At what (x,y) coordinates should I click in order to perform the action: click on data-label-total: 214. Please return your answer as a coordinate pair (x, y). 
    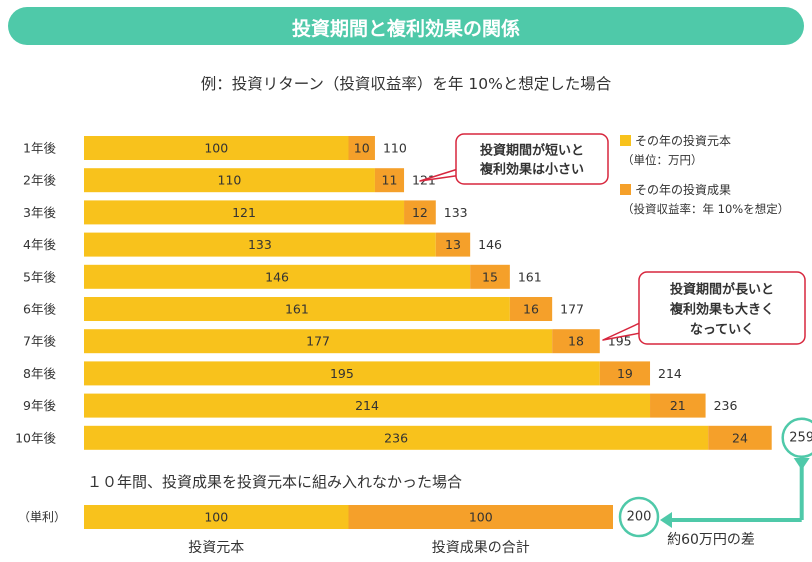
    Looking at the image, I should click on (670, 373).